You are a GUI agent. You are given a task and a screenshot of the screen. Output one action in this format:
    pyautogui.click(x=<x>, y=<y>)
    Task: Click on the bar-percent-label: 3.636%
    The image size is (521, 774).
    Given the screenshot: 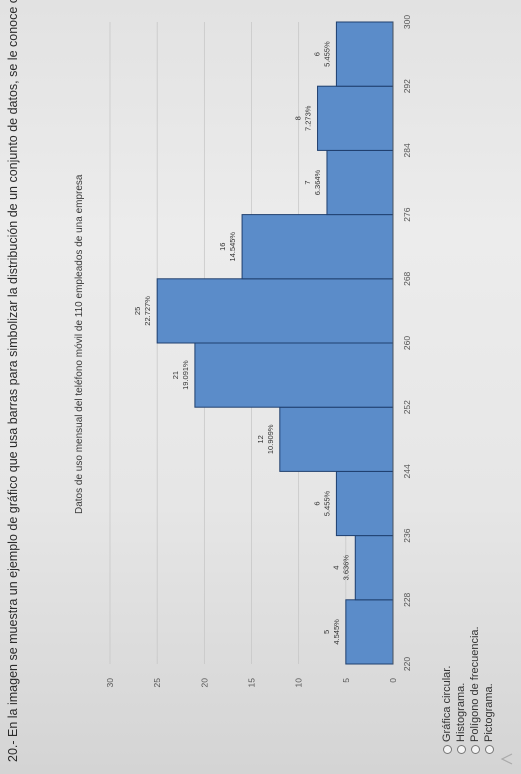 What is the action you would take?
    pyautogui.click(x=345, y=568)
    